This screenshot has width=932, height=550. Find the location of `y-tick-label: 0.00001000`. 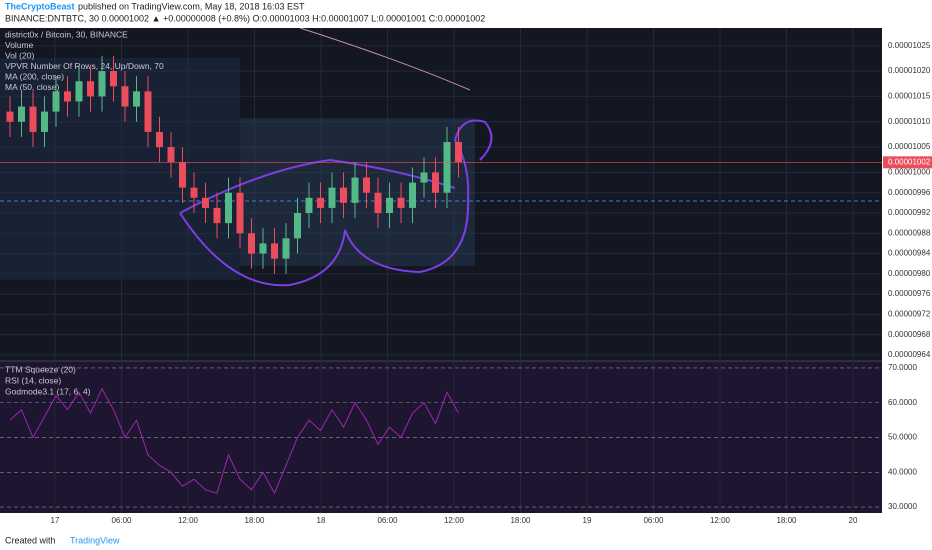

y-tick-label: 0.00001000 is located at coordinates (909, 172).